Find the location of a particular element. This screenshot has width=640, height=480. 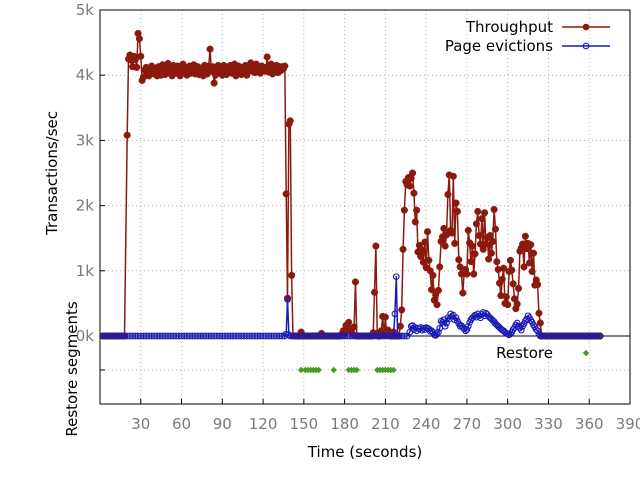

x-tick-label: 390 is located at coordinates (628, 424).